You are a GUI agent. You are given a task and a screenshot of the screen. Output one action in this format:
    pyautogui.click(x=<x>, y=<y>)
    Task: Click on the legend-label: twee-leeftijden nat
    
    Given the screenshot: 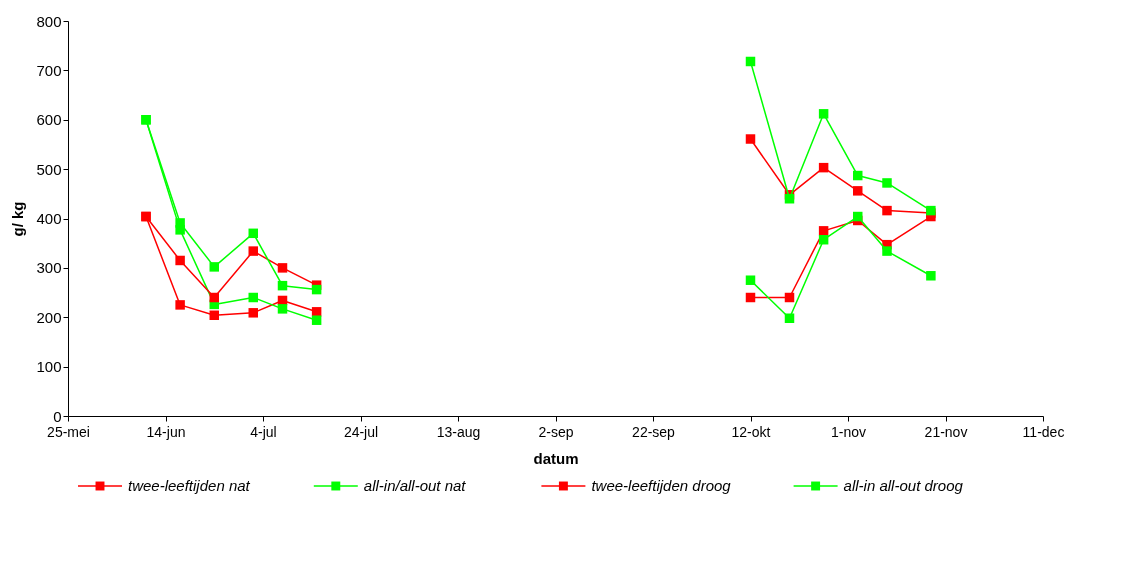 What is the action you would take?
    pyautogui.click(x=189, y=485)
    